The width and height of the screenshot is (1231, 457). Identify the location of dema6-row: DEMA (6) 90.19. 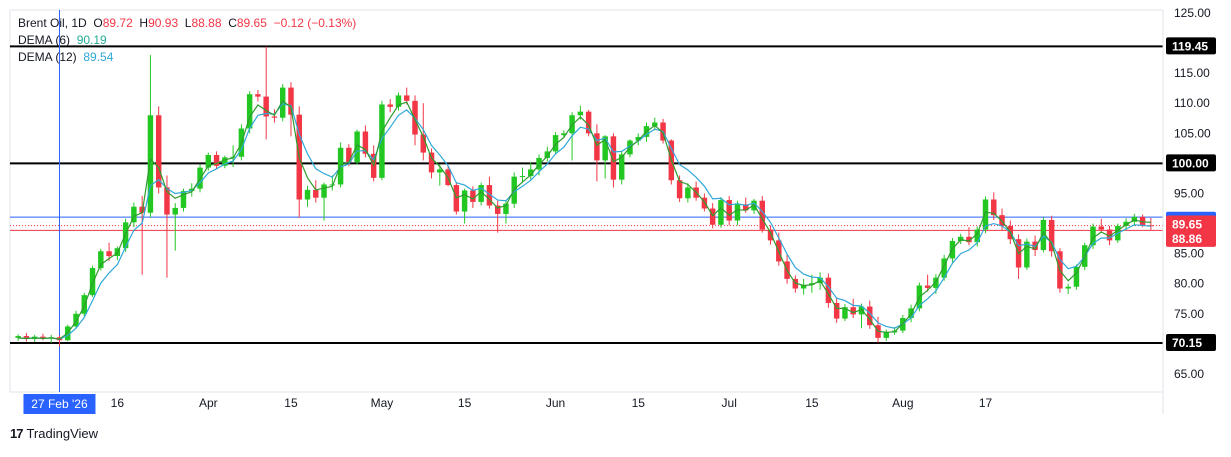
(187, 40).